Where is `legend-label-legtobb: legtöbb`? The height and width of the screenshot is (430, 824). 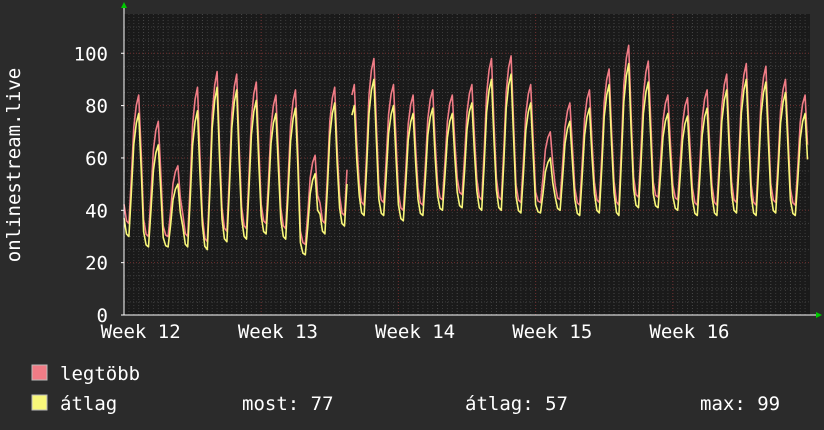 legend-label-legtobb: legtöbb is located at coordinates (100, 374).